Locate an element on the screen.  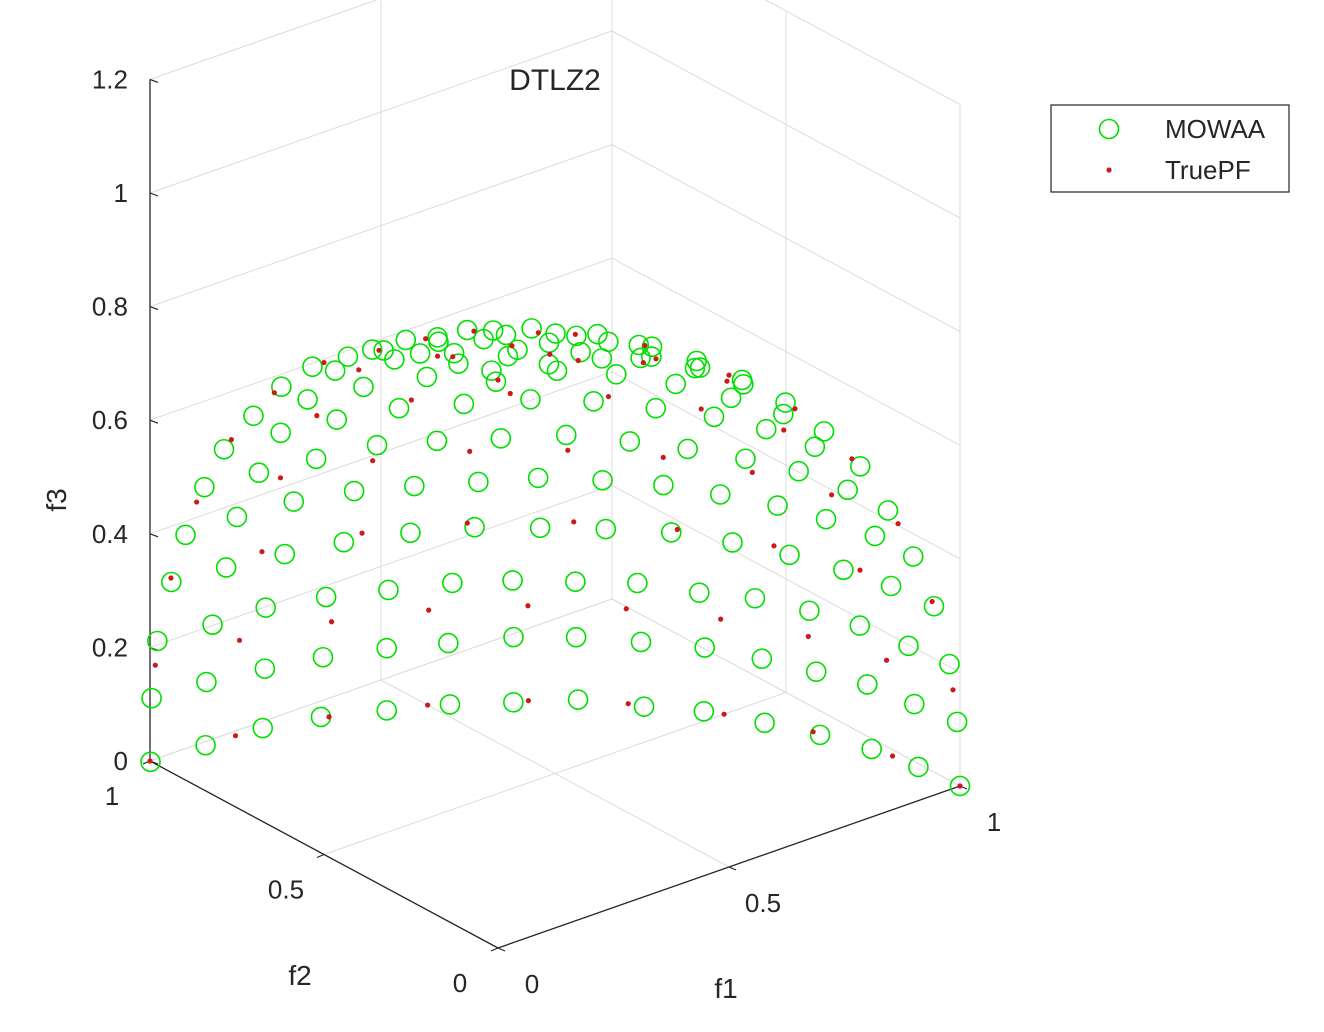
z-tick is located at coordinates (154, 421).